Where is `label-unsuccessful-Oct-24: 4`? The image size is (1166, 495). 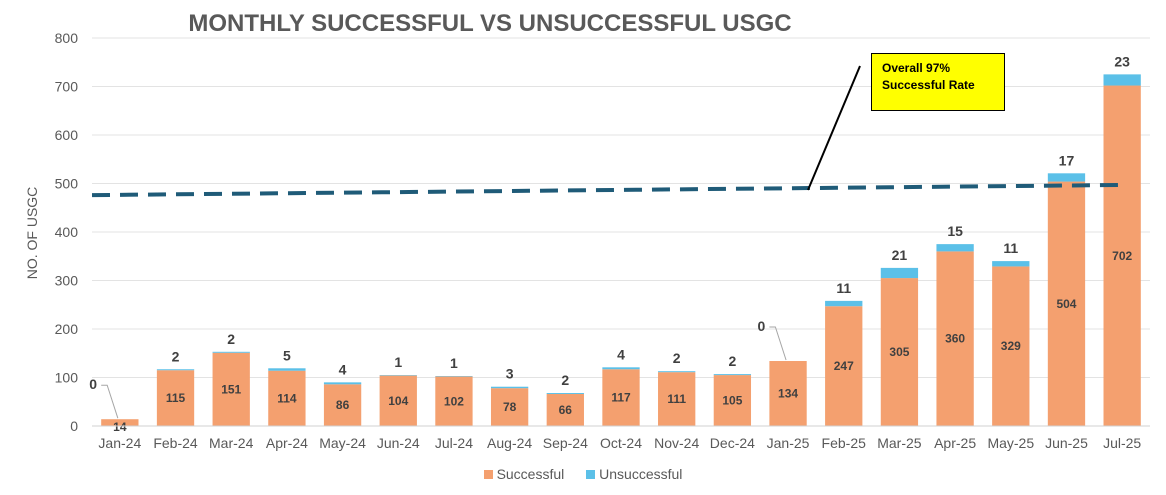
label-unsuccessful-Oct-24: 4 is located at coordinates (621, 354).